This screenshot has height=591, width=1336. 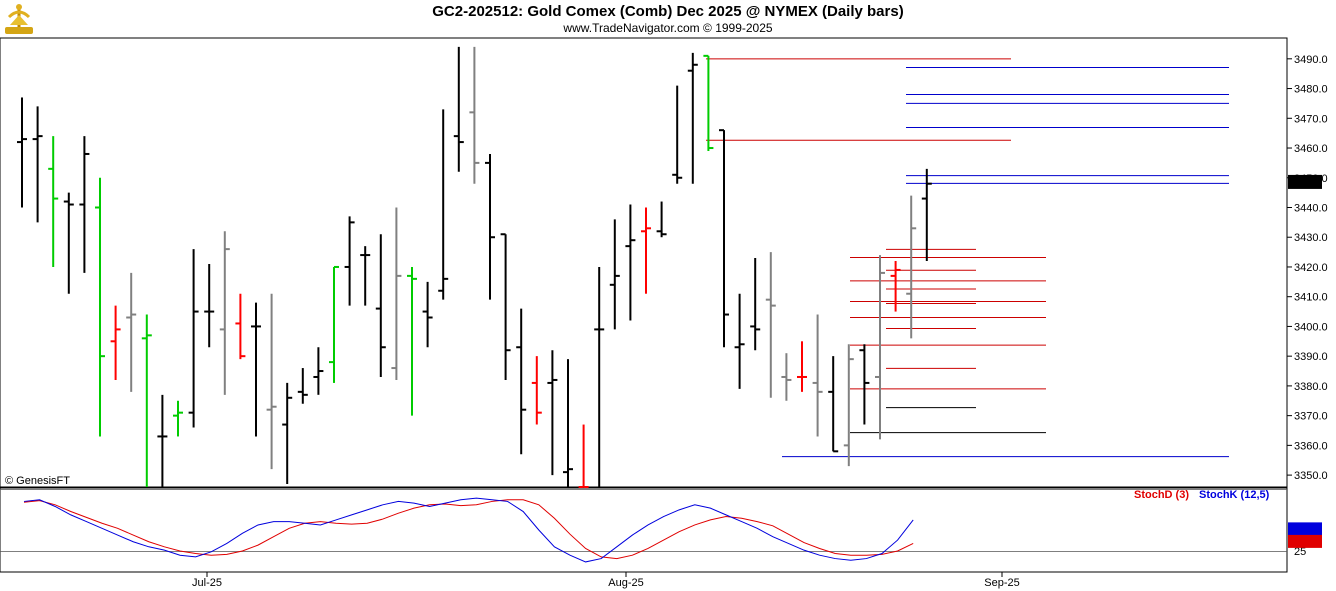 What do you see at coordinates (1311, 417) in the screenshot?
I see `y-tick-label: 3370.0` at bounding box center [1311, 417].